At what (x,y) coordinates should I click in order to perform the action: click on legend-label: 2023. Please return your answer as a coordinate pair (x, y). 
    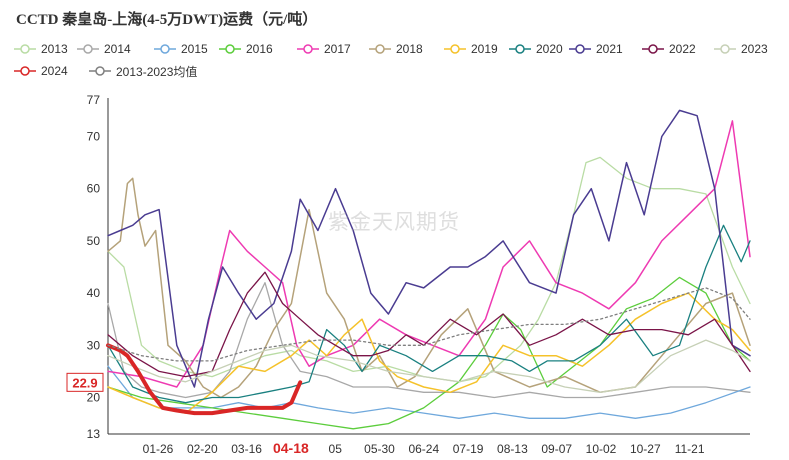
    Looking at the image, I should click on (754, 49).